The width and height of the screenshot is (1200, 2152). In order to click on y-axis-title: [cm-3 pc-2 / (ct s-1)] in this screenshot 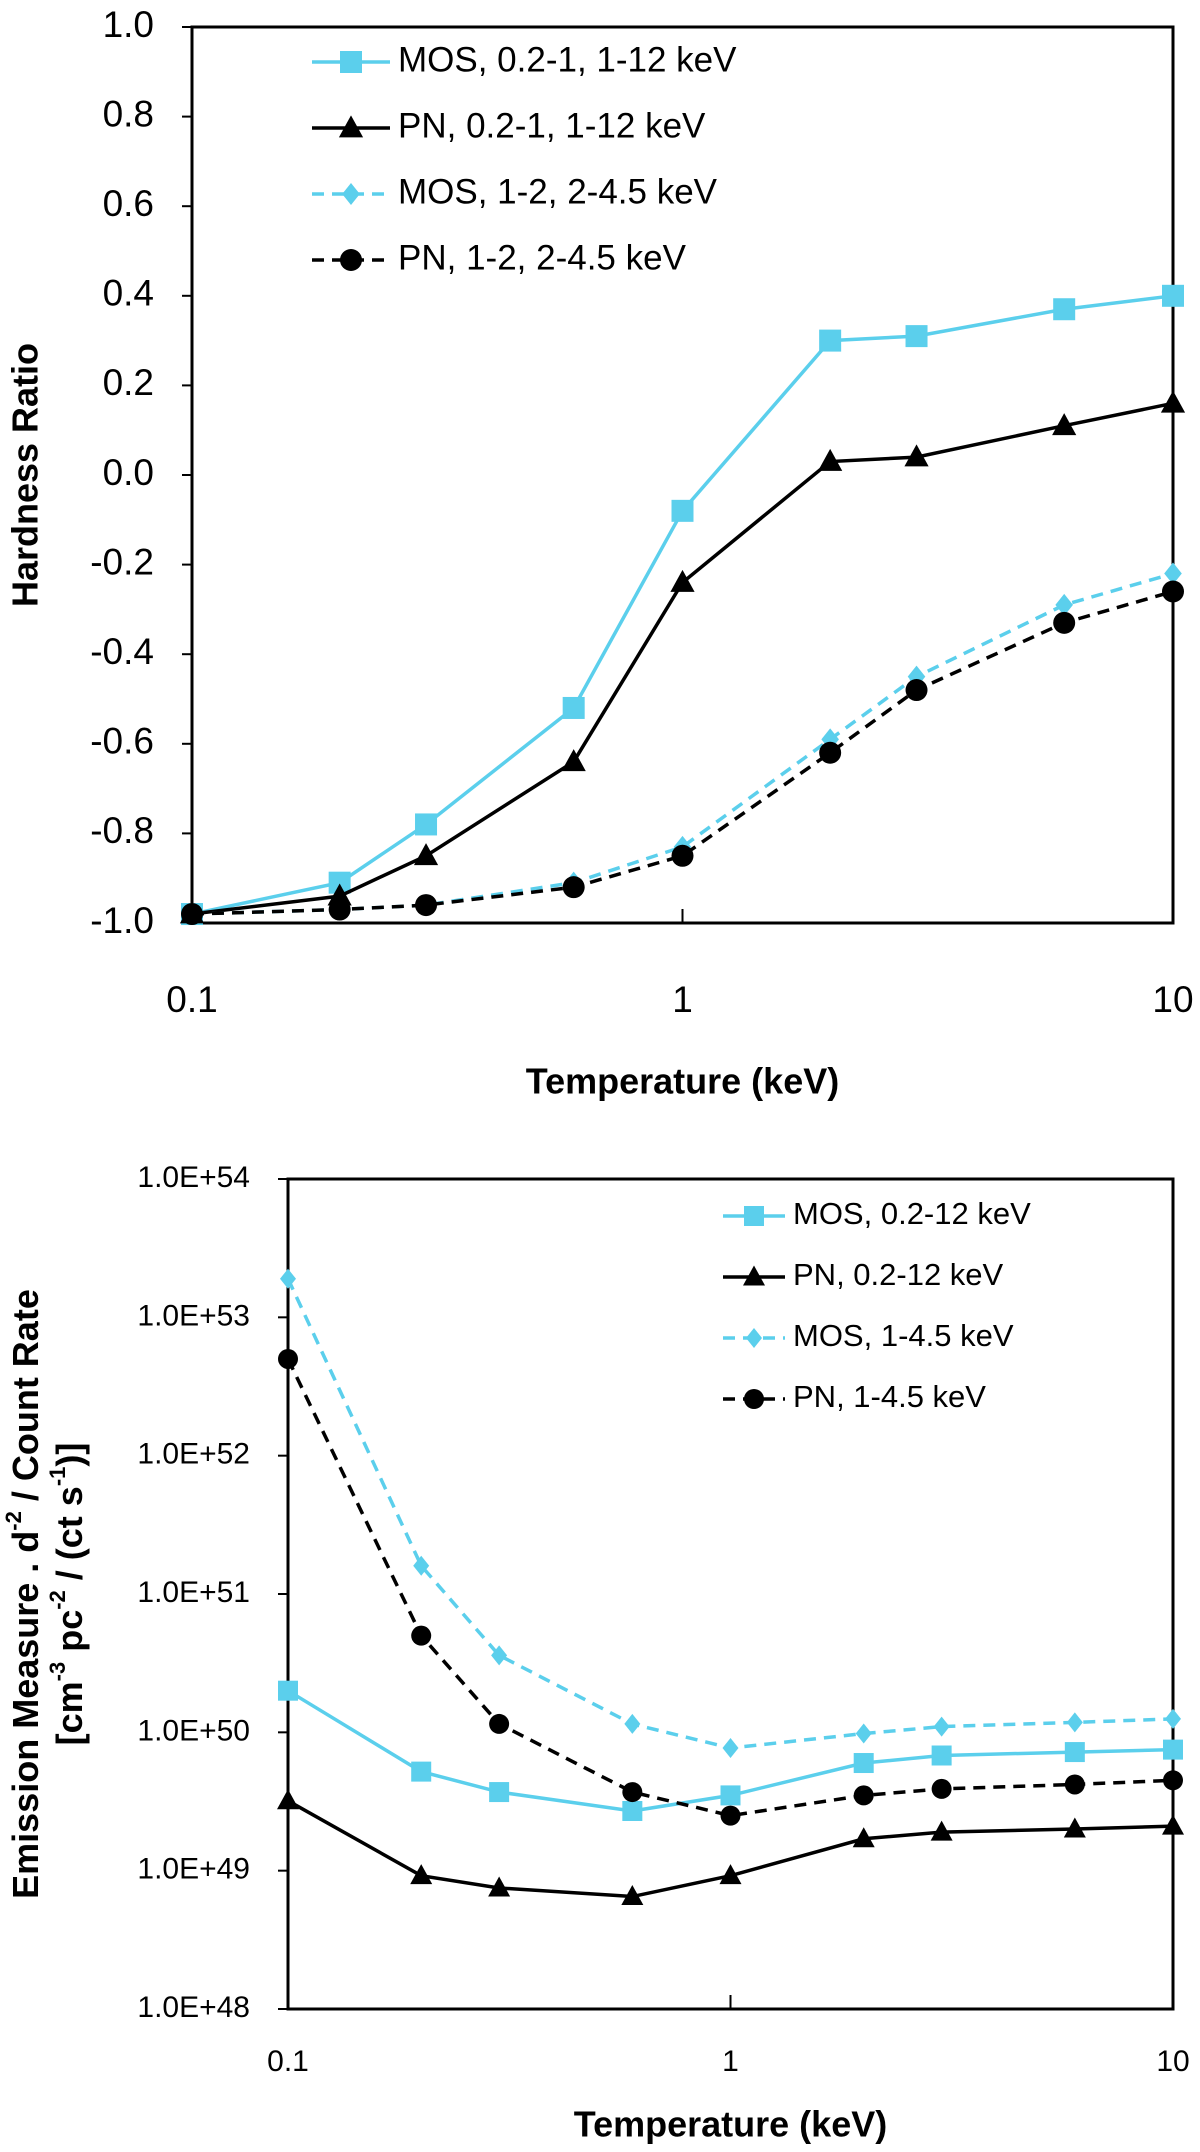, I will do `click(67, 1594)`.